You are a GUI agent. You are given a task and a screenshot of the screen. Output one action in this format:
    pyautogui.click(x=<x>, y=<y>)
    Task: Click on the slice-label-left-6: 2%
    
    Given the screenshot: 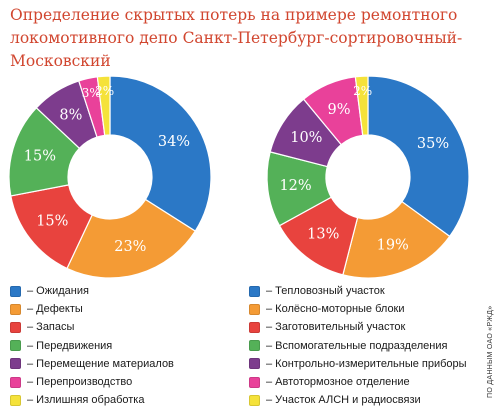 What is the action you would take?
    pyautogui.click(x=104, y=91)
    